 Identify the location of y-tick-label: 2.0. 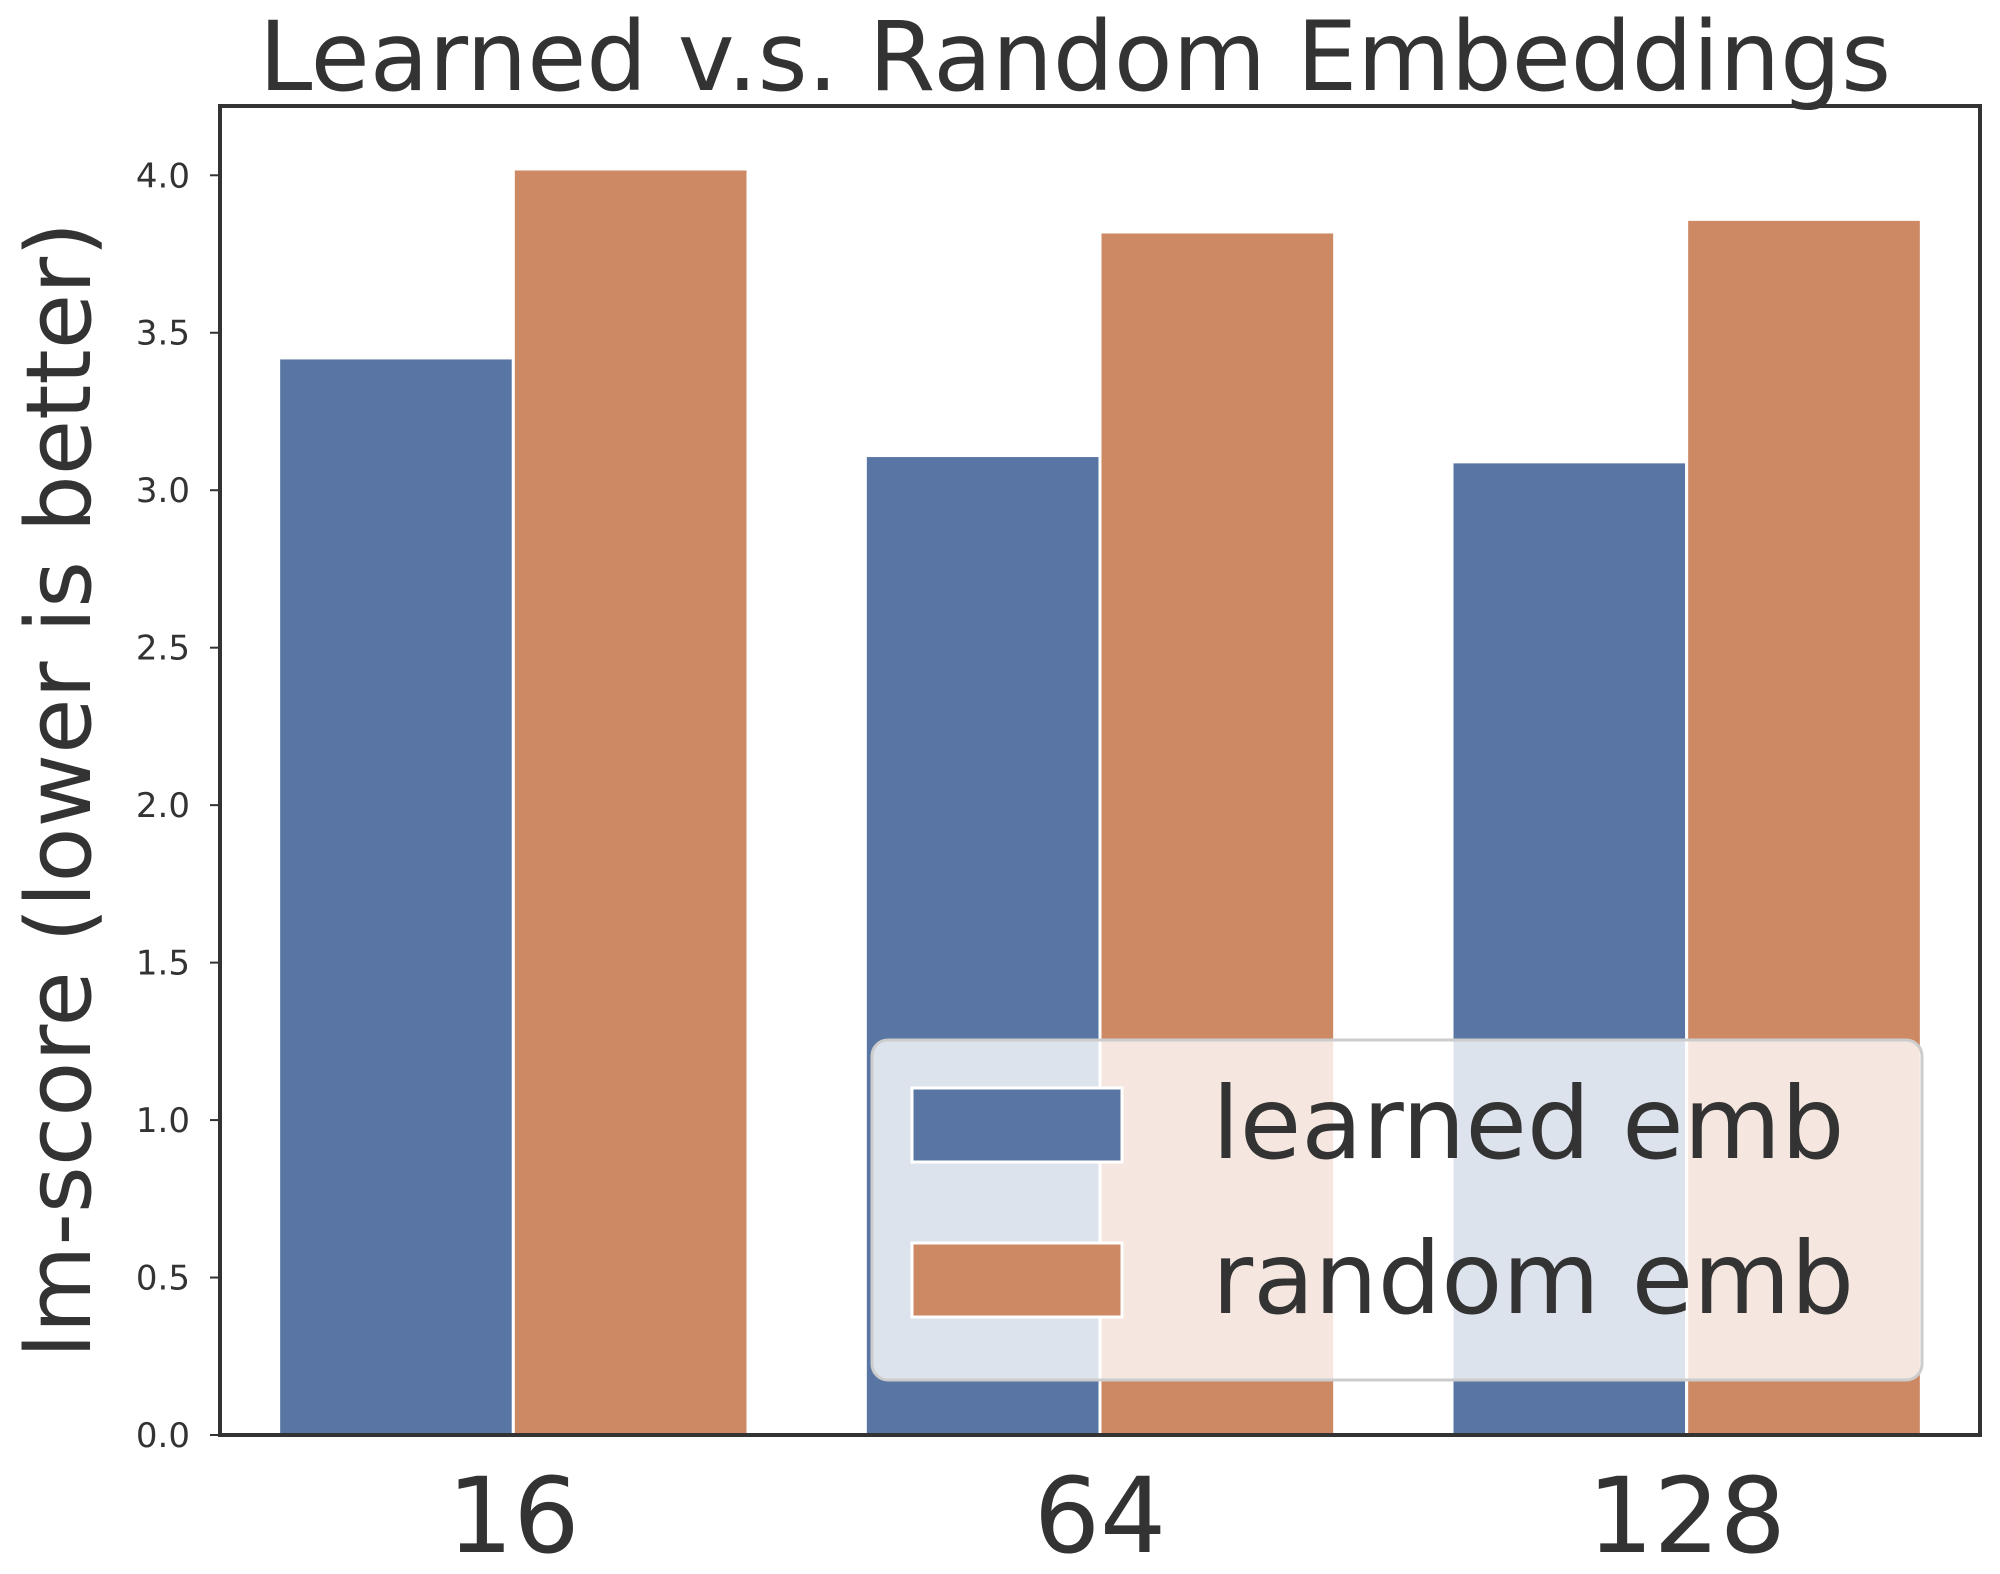
(163, 806).